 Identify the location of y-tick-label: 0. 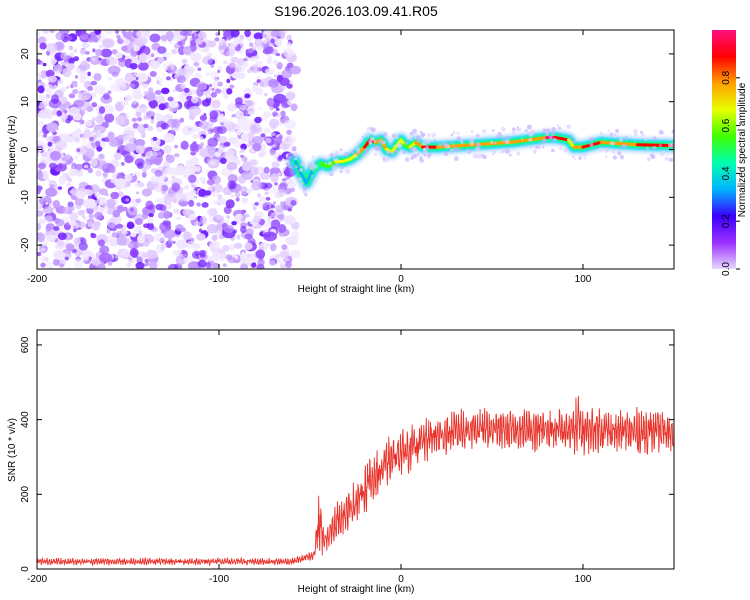
(25, 569).